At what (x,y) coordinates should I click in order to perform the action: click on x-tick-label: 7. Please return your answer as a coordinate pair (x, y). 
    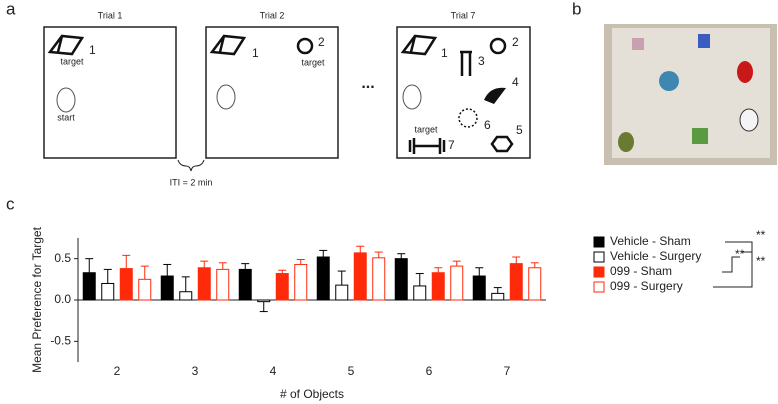
    Looking at the image, I should click on (507, 371).